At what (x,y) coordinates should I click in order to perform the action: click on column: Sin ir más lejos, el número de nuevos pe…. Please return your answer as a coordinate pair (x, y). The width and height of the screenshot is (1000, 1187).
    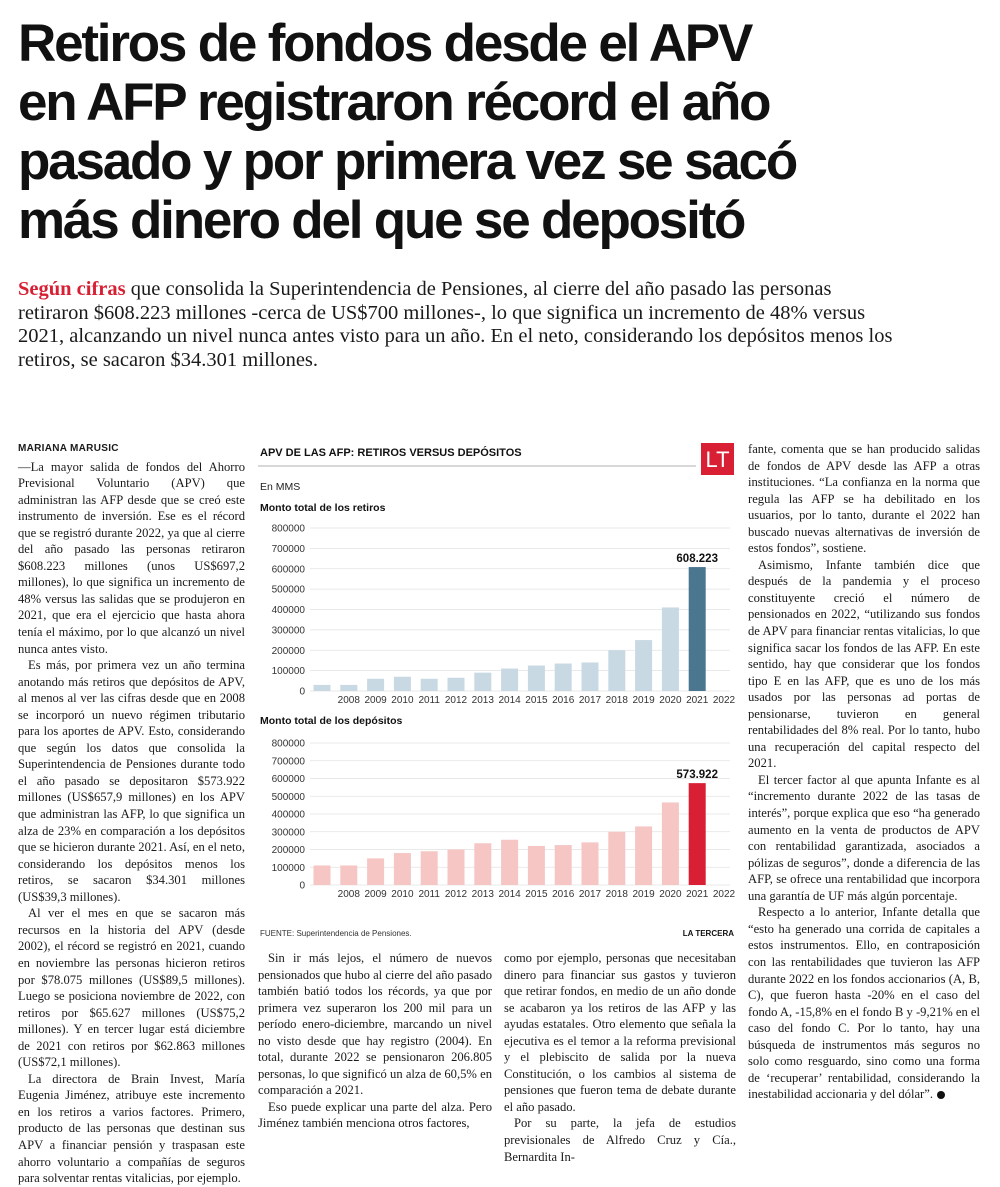
    Looking at the image, I should click on (375, 1041).